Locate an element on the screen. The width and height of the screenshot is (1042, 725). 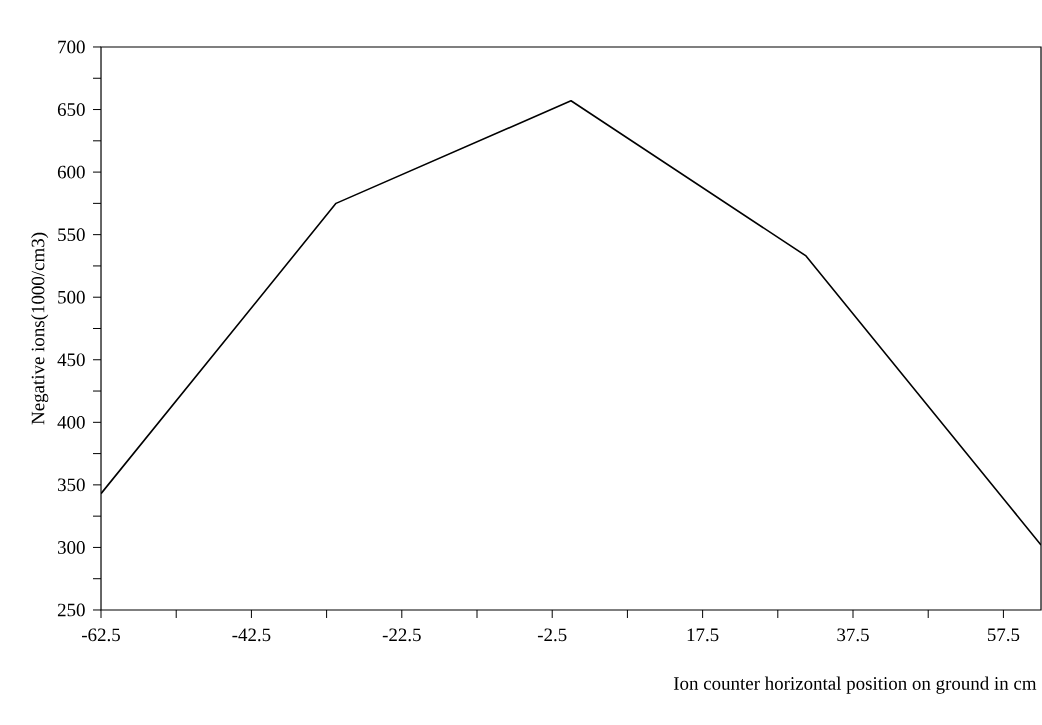
y-tick-label: 650 is located at coordinates (71, 109).